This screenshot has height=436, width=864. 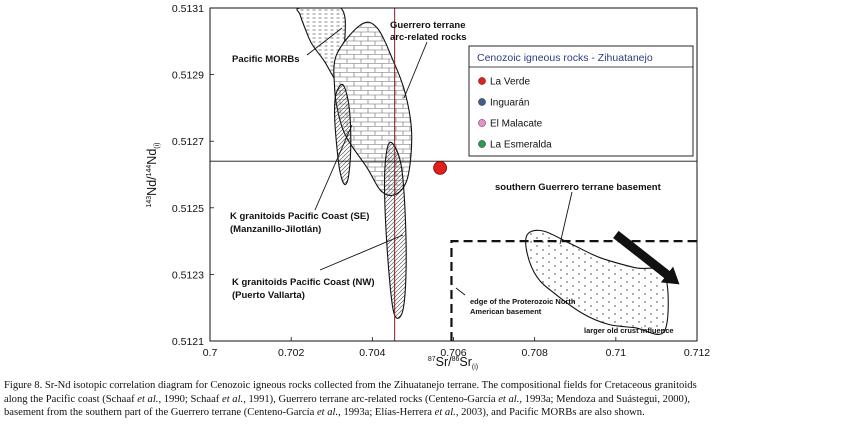 What do you see at coordinates (646, 257) in the screenshot?
I see `old-crust-arrow` at bounding box center [646, 257].